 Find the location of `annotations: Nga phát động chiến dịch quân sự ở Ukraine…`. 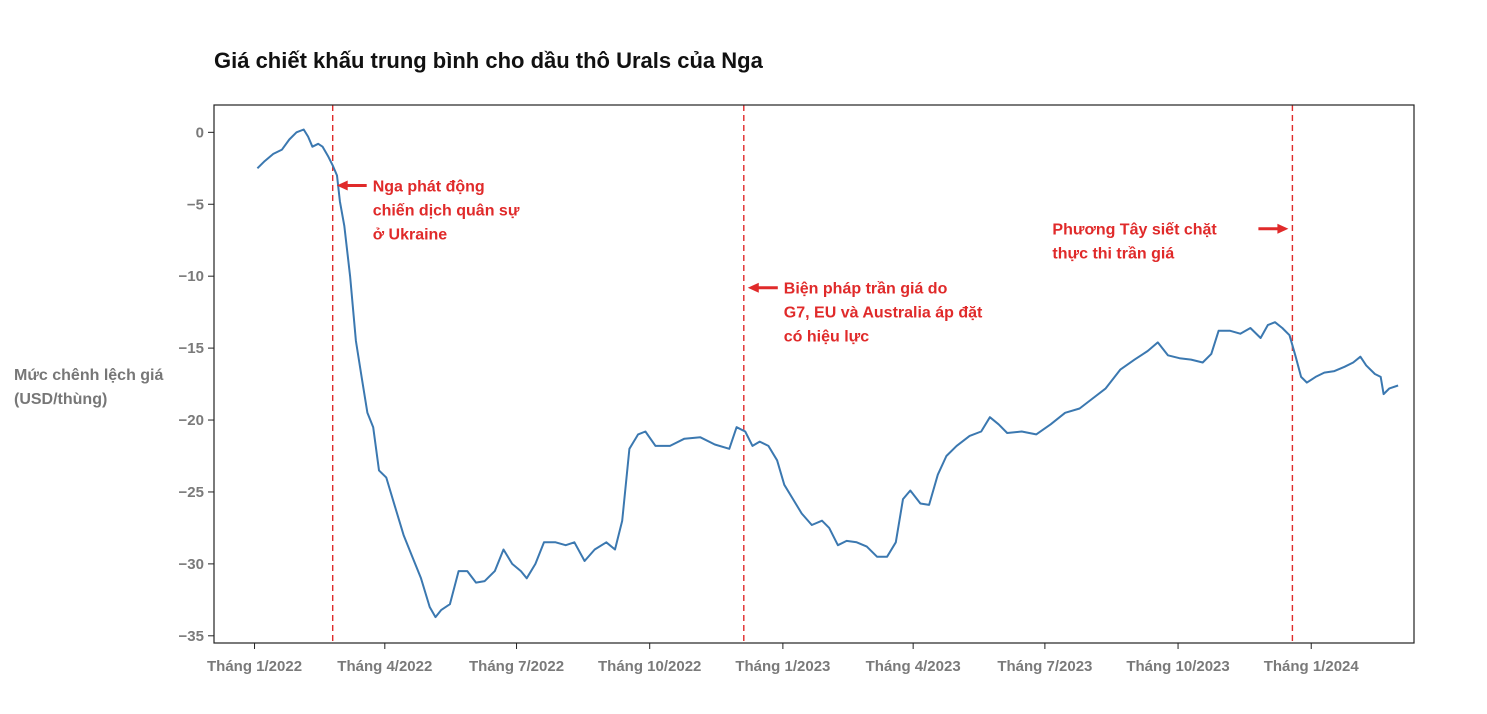

annotations: Nga phát động chiến dịch quân sự ở Ukraine… is located at coordinates (812, 262).